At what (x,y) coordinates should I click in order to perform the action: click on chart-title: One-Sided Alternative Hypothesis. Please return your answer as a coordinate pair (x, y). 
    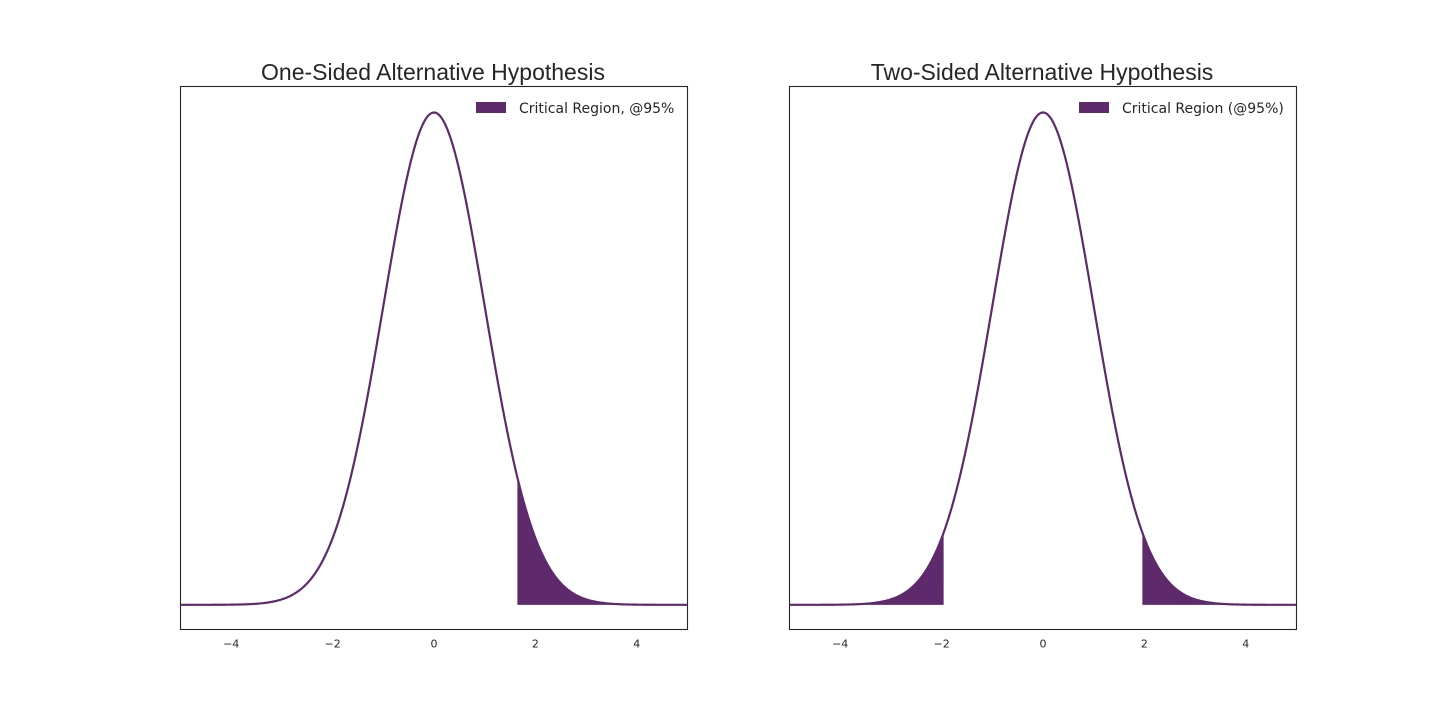
    Looking at the image, I should click on (433, 72).